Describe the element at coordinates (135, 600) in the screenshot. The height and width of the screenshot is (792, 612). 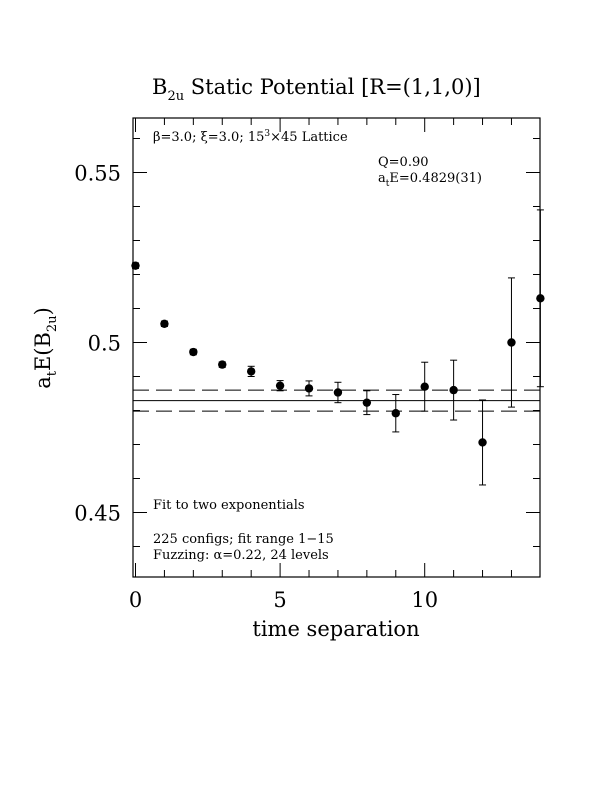
I see `x-tick-label: 0` at that location.